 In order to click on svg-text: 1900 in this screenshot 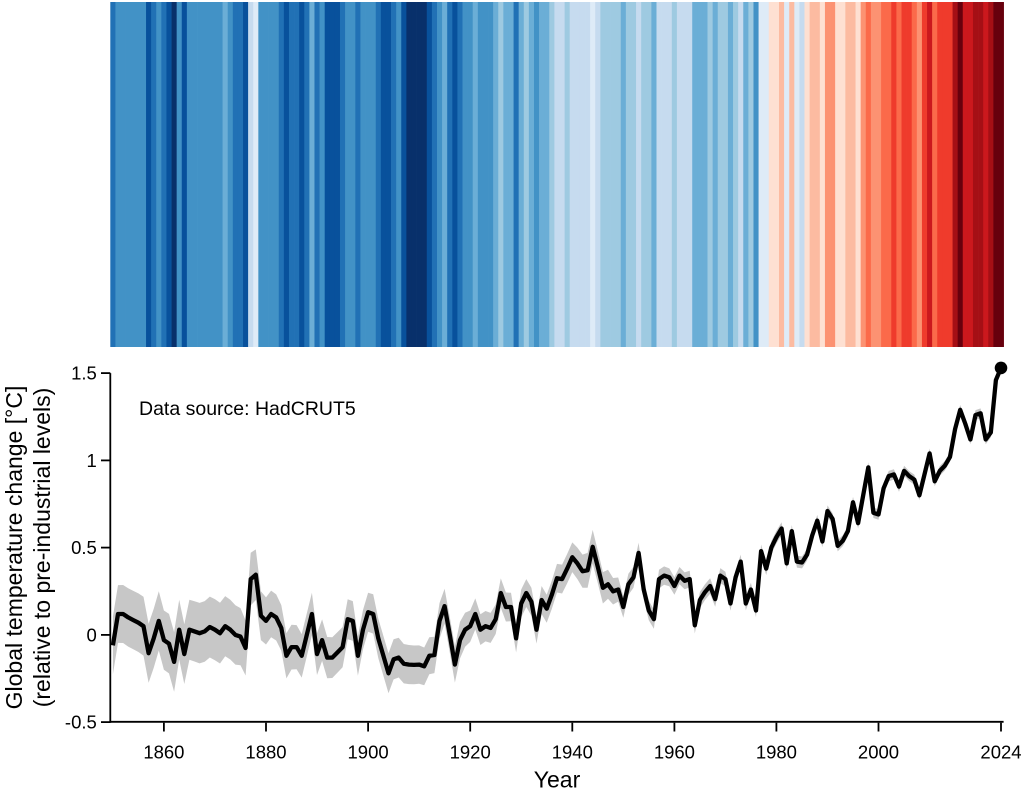, I will do `click(368, 751)`.